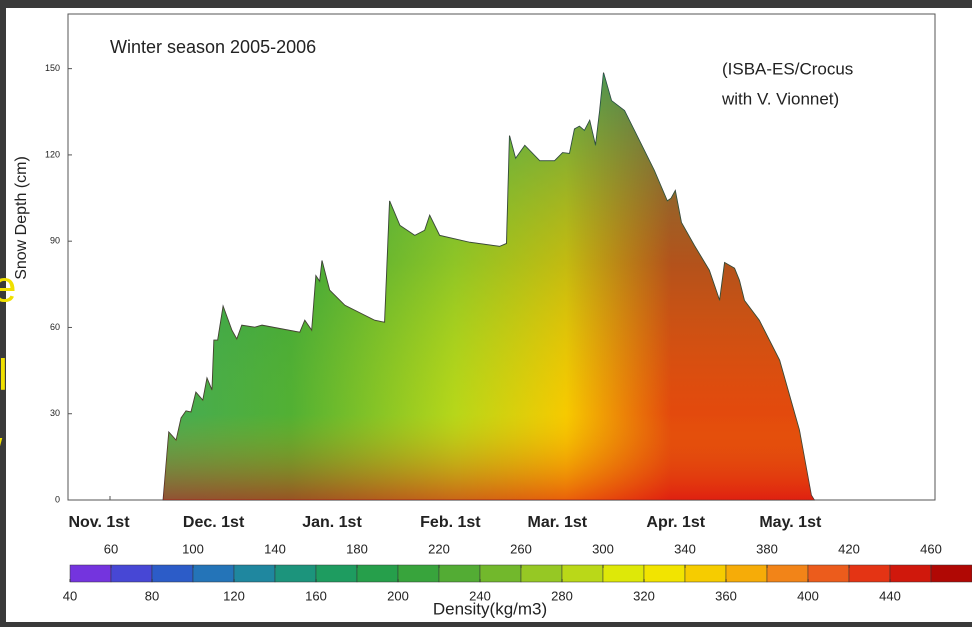 The width and height of the screenshot is (972, 627). I want to click on colorbar-tick-label: 420, so click(849, 548).